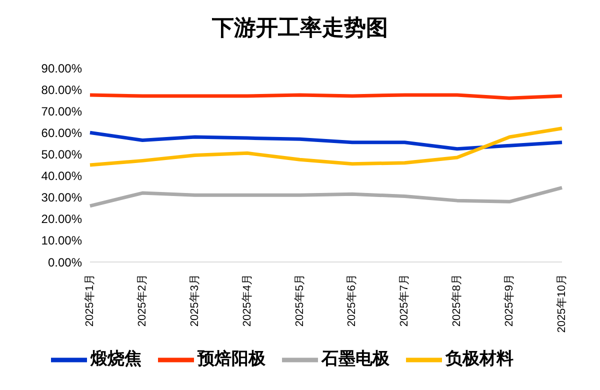 The width and height of the screenshot is (600, 390). Describe the element at coordinates (480, 358) in the screenshot. I see `legend-label: 负极材料` at that location.